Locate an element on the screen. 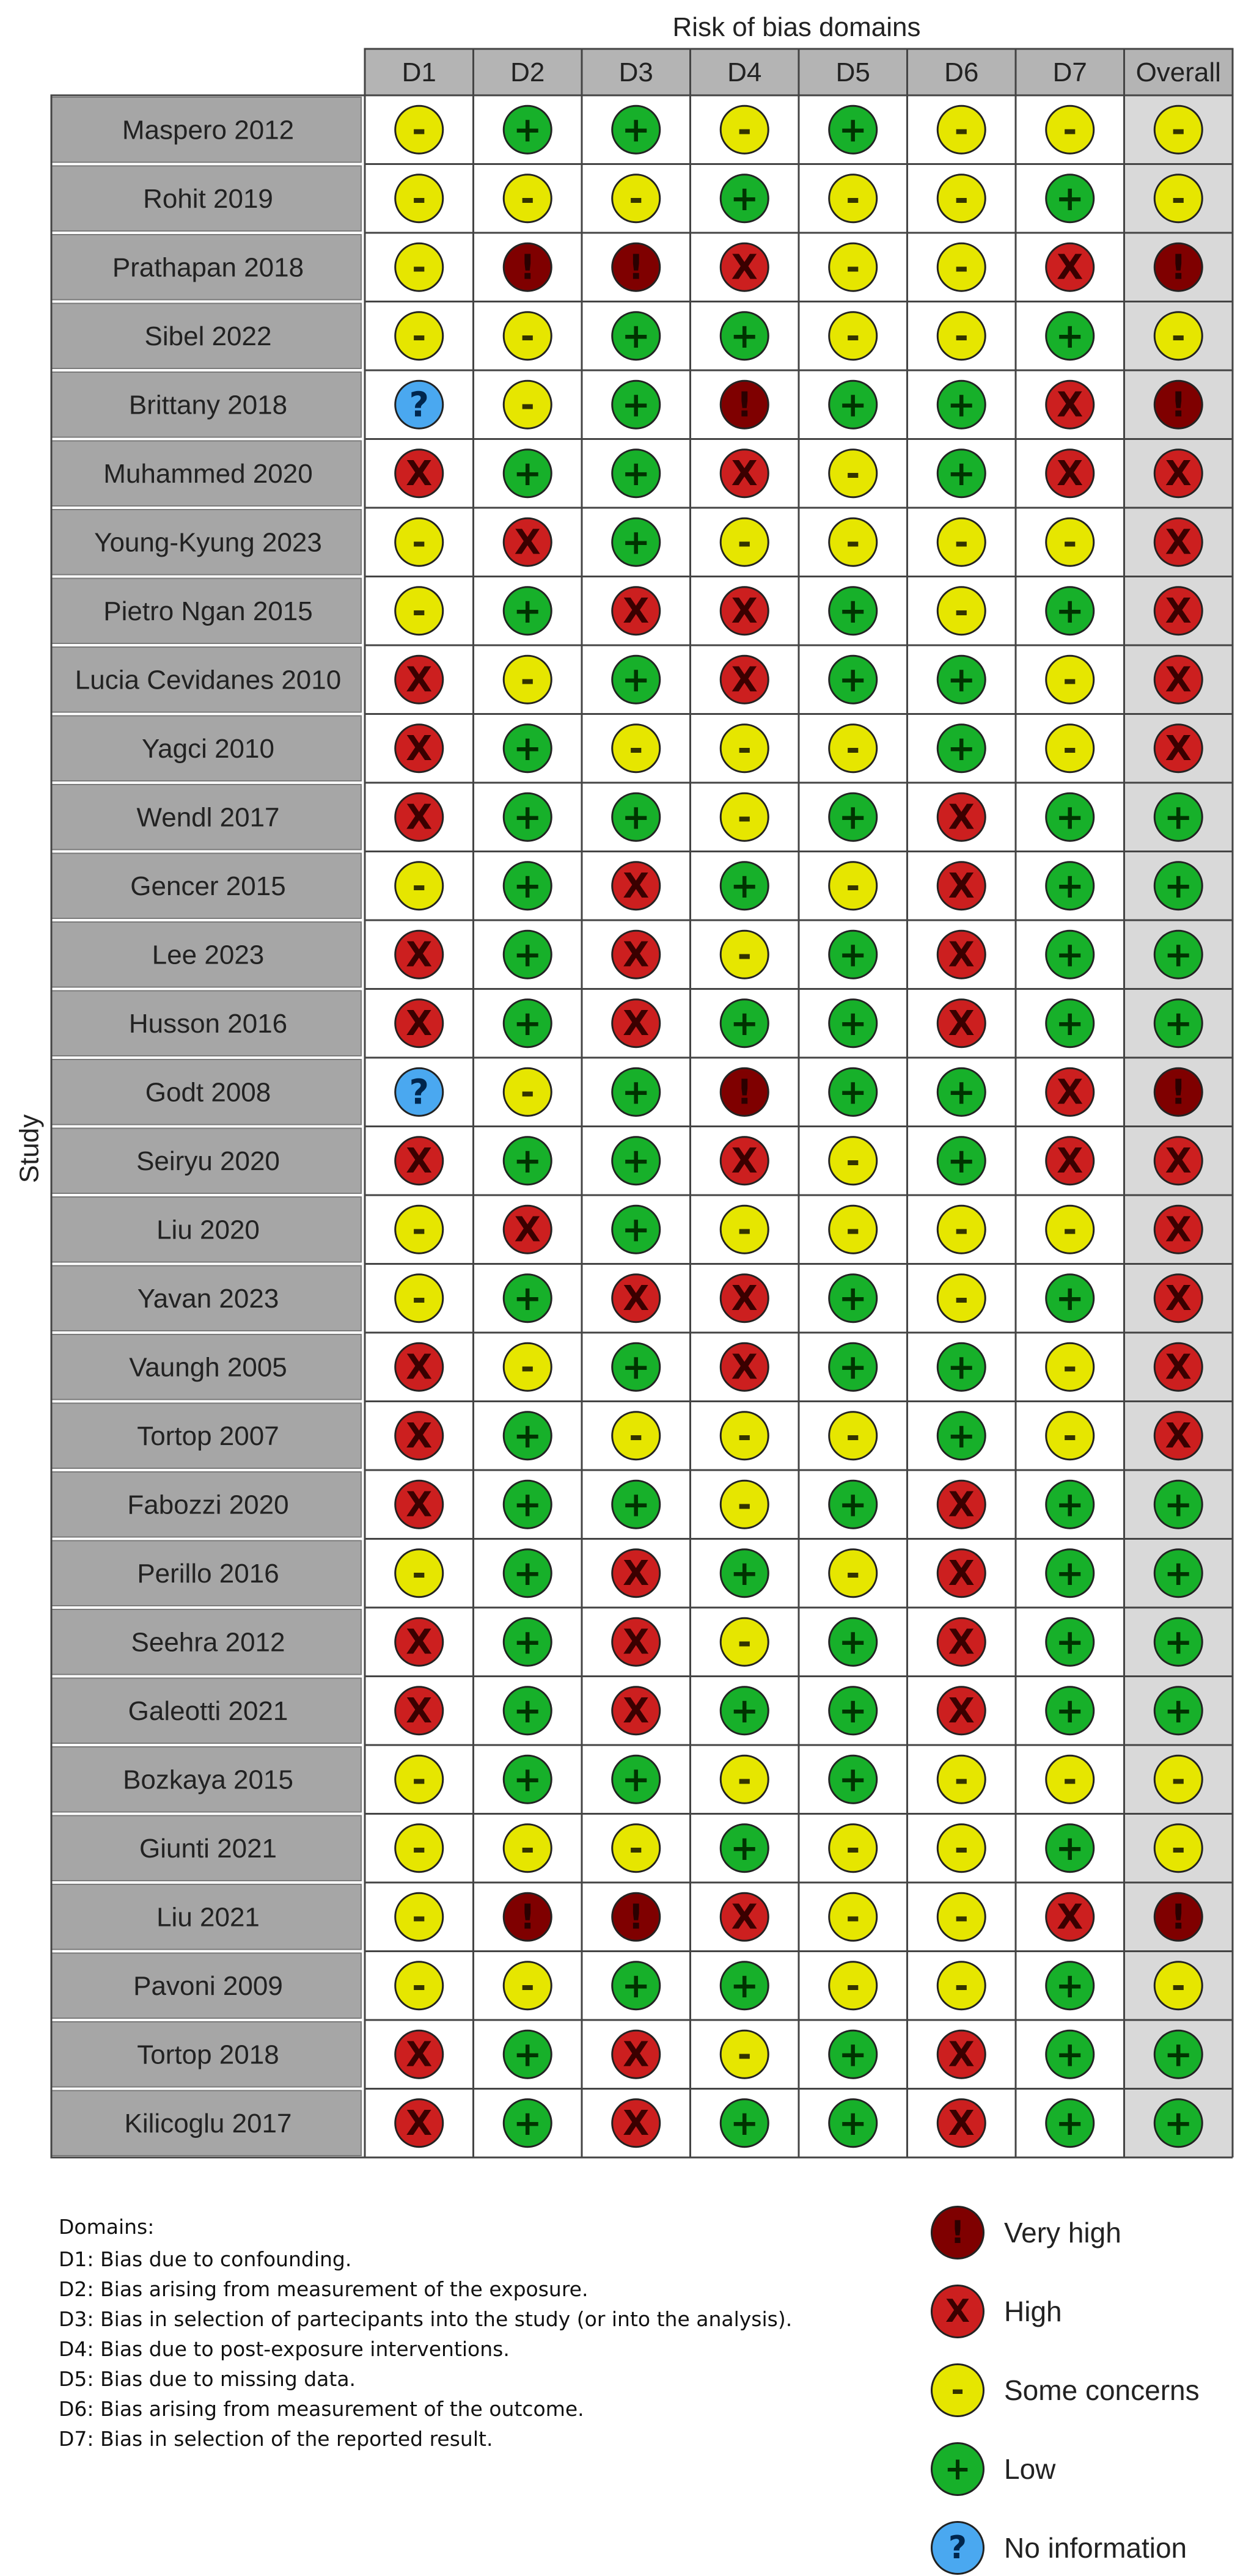 The image size is (1243, 2576). study-label: Vaungh 2005 is located at coordinates (208, 1367).